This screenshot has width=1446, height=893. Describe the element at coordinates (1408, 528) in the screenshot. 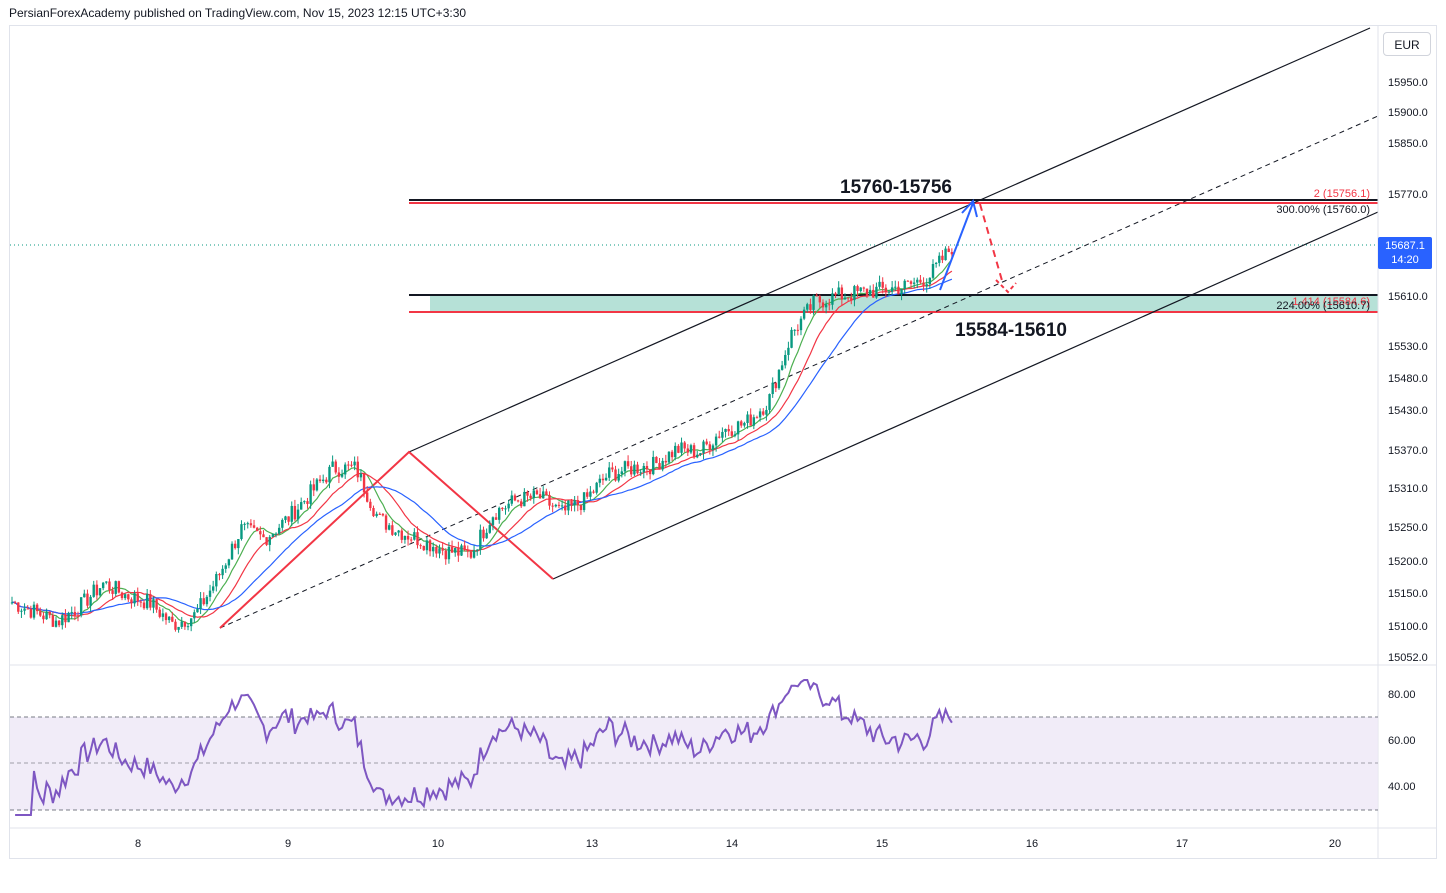

I see `price-tick-label: 15250.0` at that location.